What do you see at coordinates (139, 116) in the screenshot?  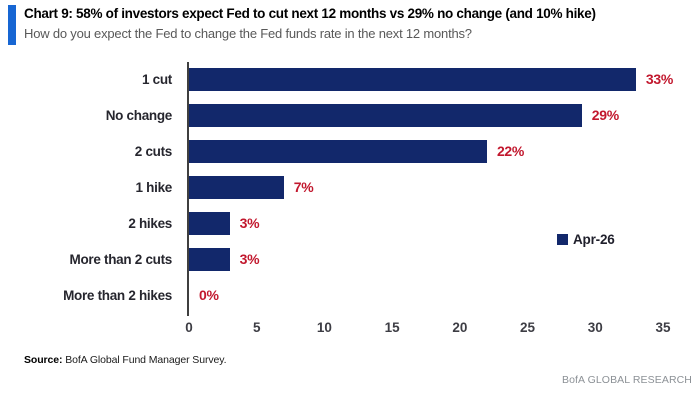 I see `category-label: No change` at bounding box center [139, 116].